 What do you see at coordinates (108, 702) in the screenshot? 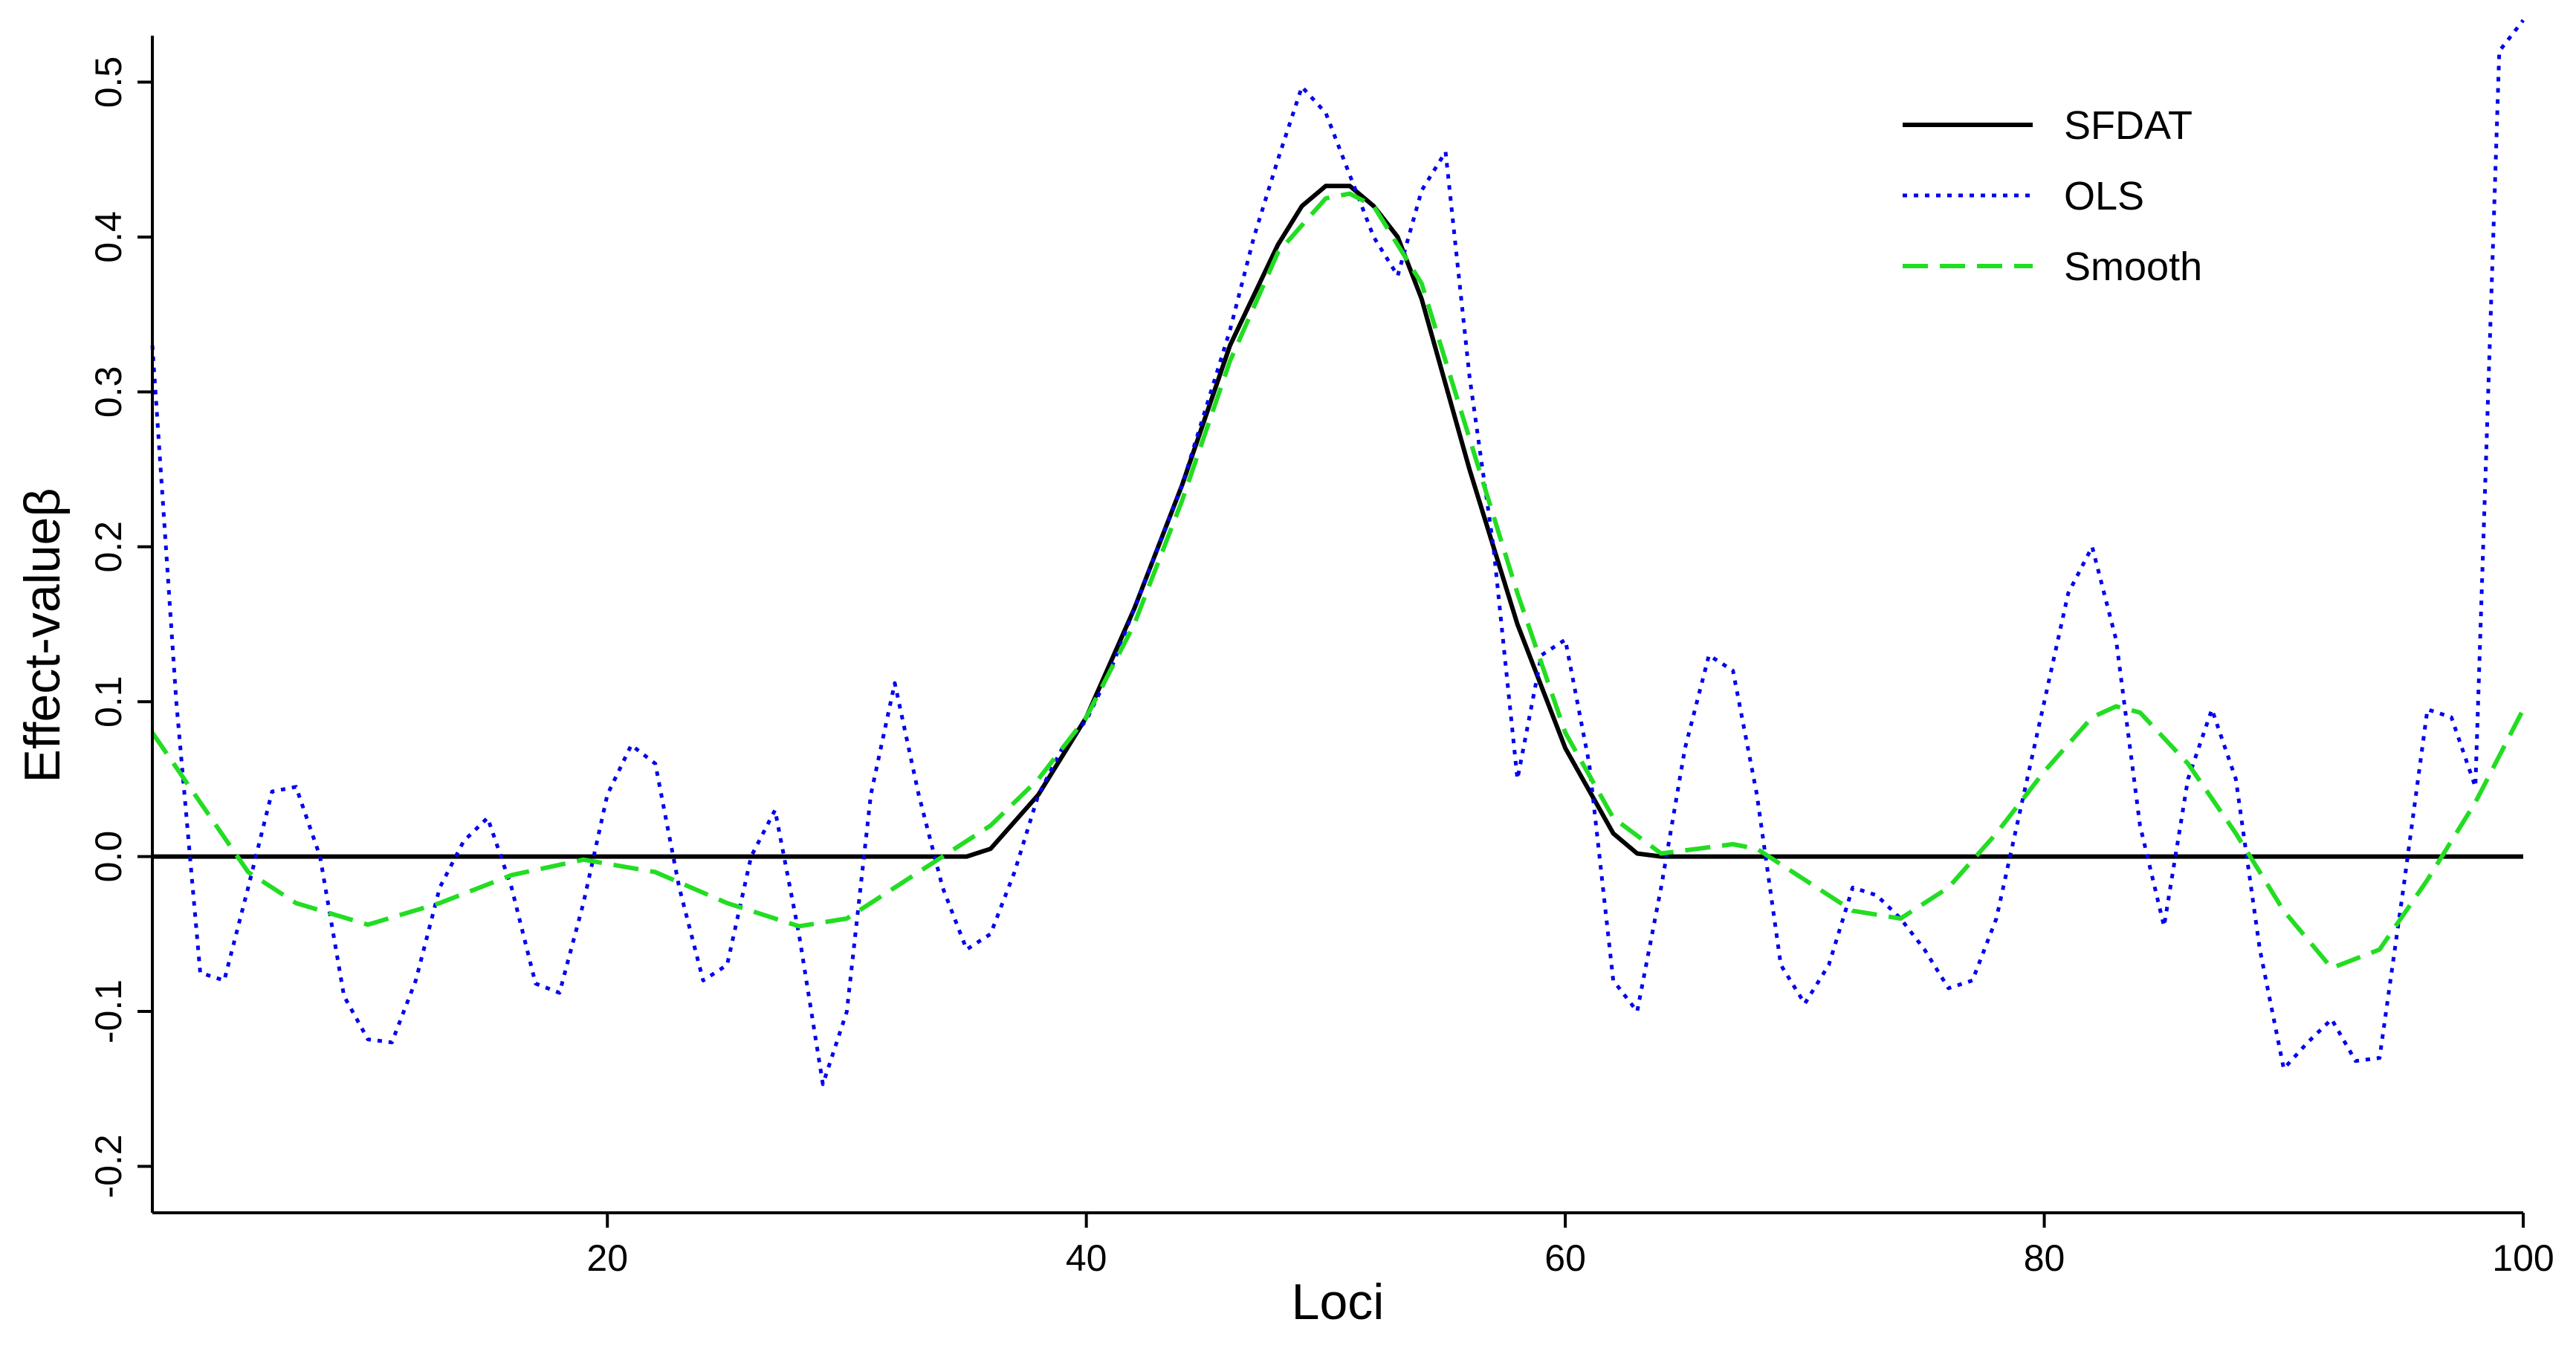
I see `y-tick-label: 0.1` at bounding box center [108, 702].